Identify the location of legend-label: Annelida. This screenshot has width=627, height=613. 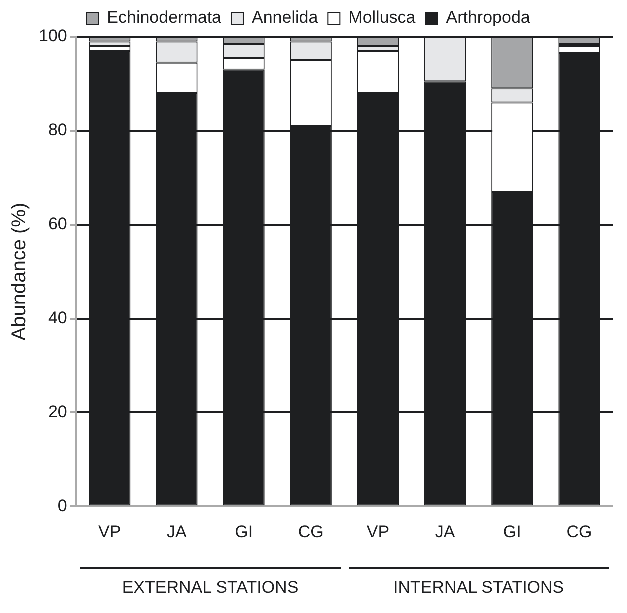
(285, 18).